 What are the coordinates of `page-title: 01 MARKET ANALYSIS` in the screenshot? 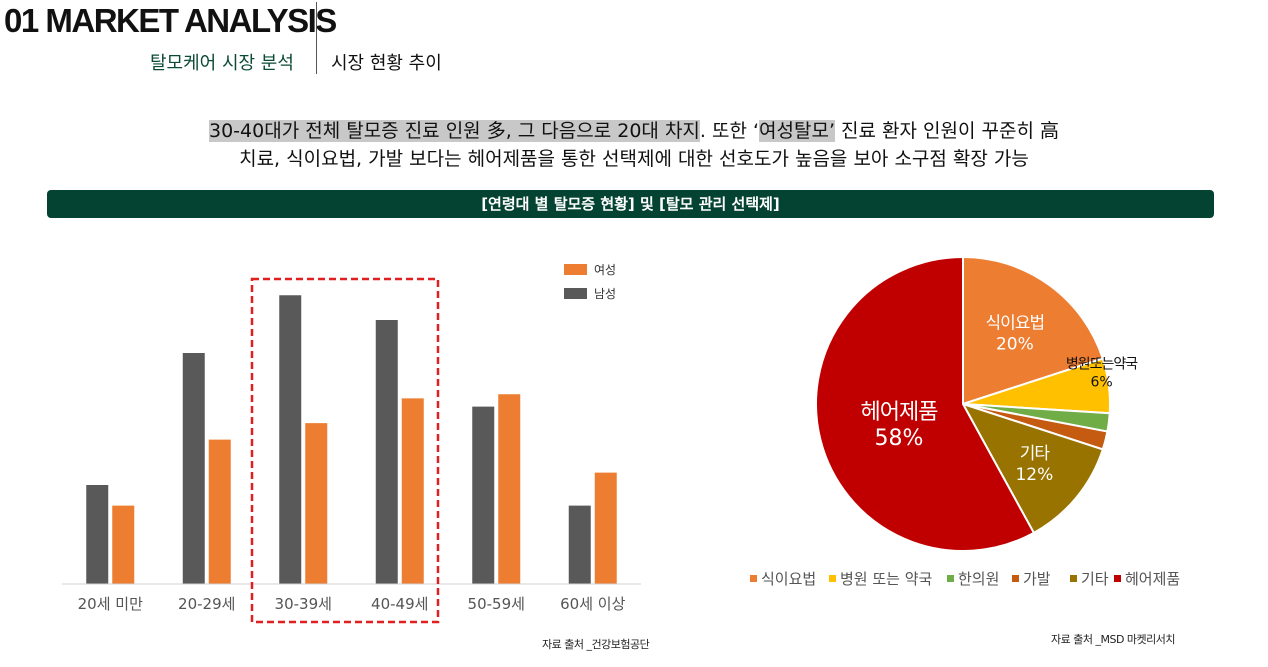 It's located at (170, 20).